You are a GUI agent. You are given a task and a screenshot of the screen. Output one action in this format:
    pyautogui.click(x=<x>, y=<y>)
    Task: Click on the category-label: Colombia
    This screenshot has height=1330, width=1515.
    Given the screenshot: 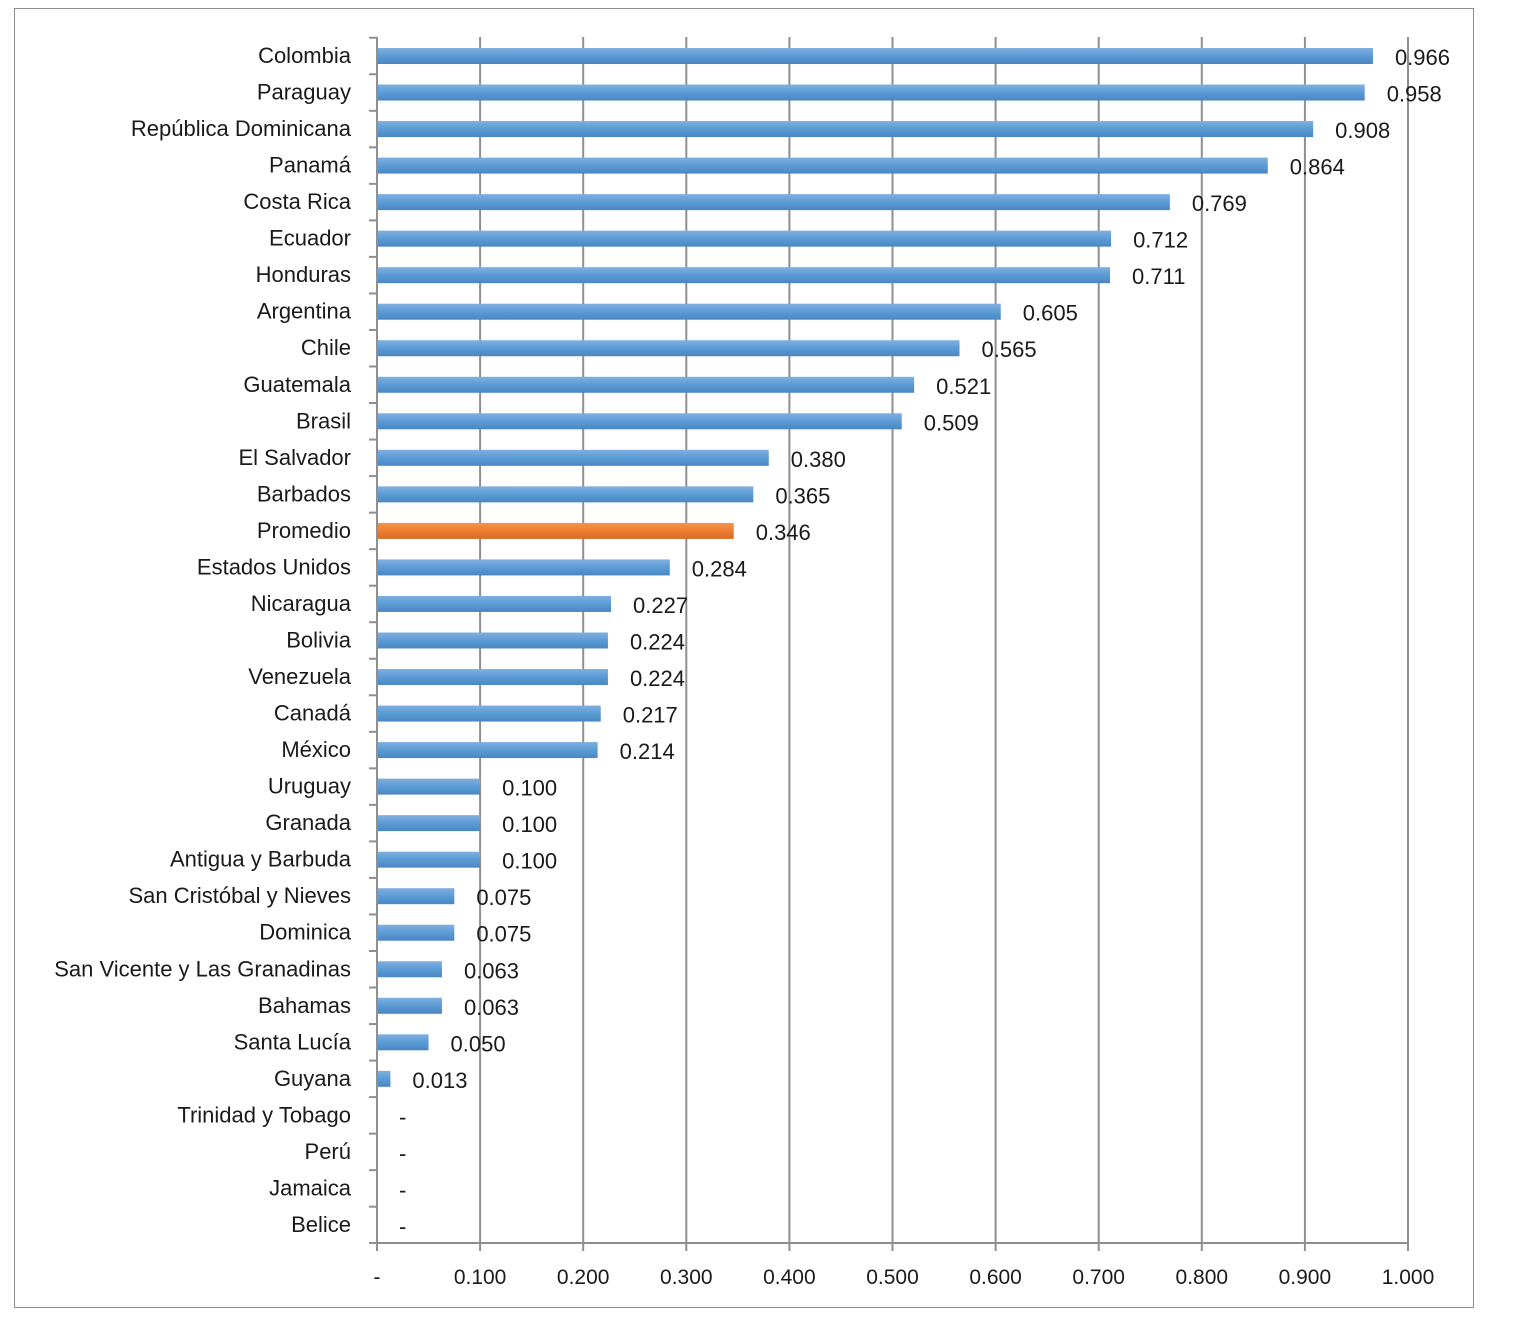 What is the action you would take?
    pyautogui.click(x=305, y=55)
    